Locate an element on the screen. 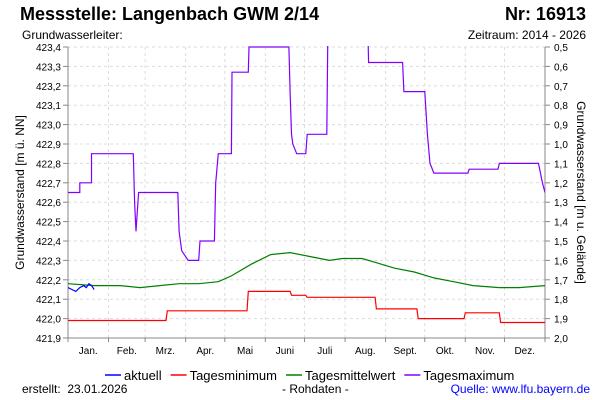 This screenshot has height=400, width=600. y-tick-label: 422,7 is located at coordinates (48, 184).